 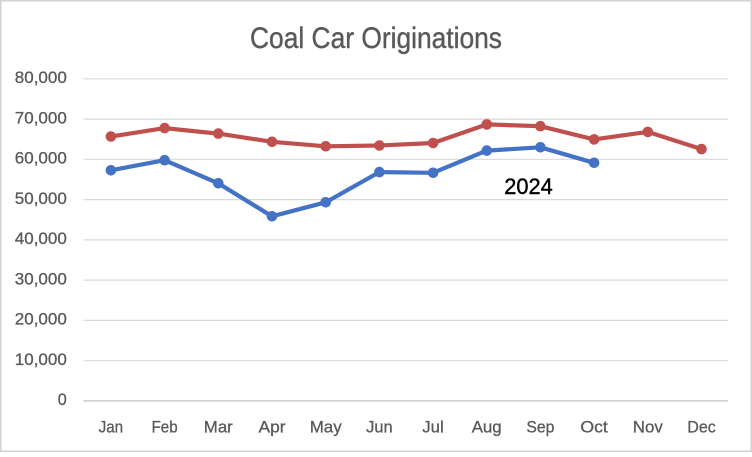 I want to click on svg-text: 50,000, so click(x=41, y=198).